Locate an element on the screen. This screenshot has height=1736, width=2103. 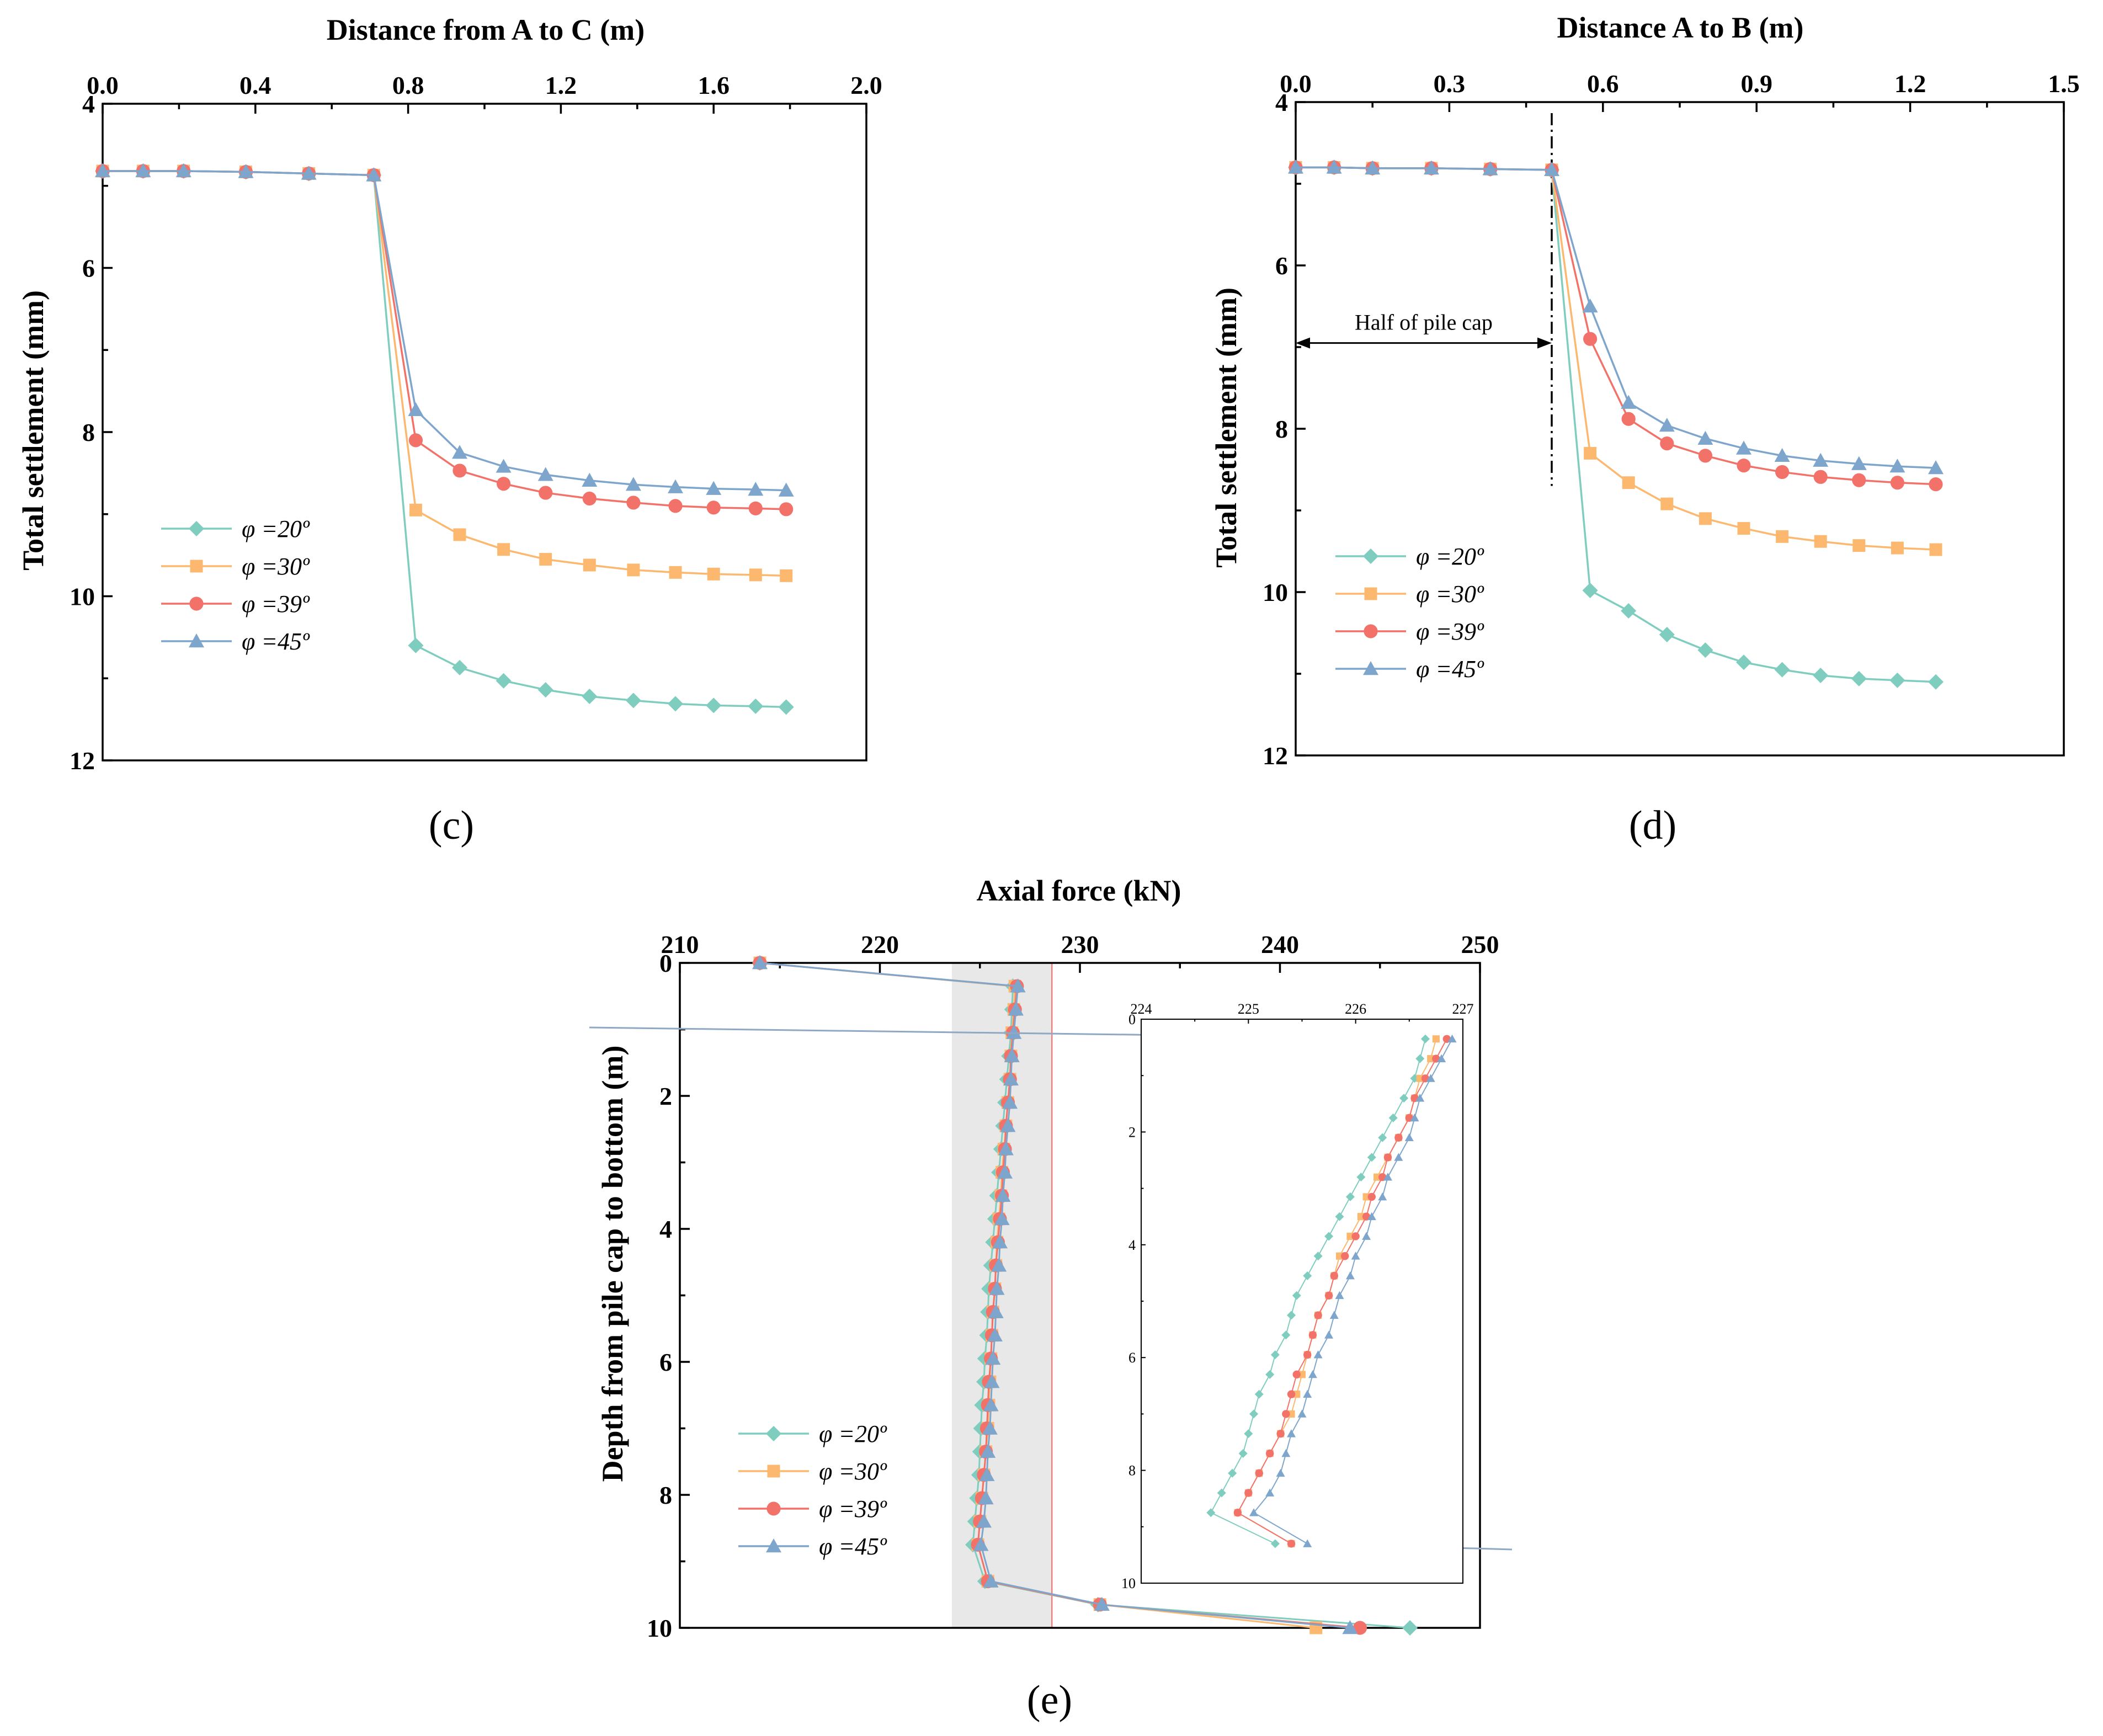
panel-c-phi39-line is located at coordinates (444, 340).